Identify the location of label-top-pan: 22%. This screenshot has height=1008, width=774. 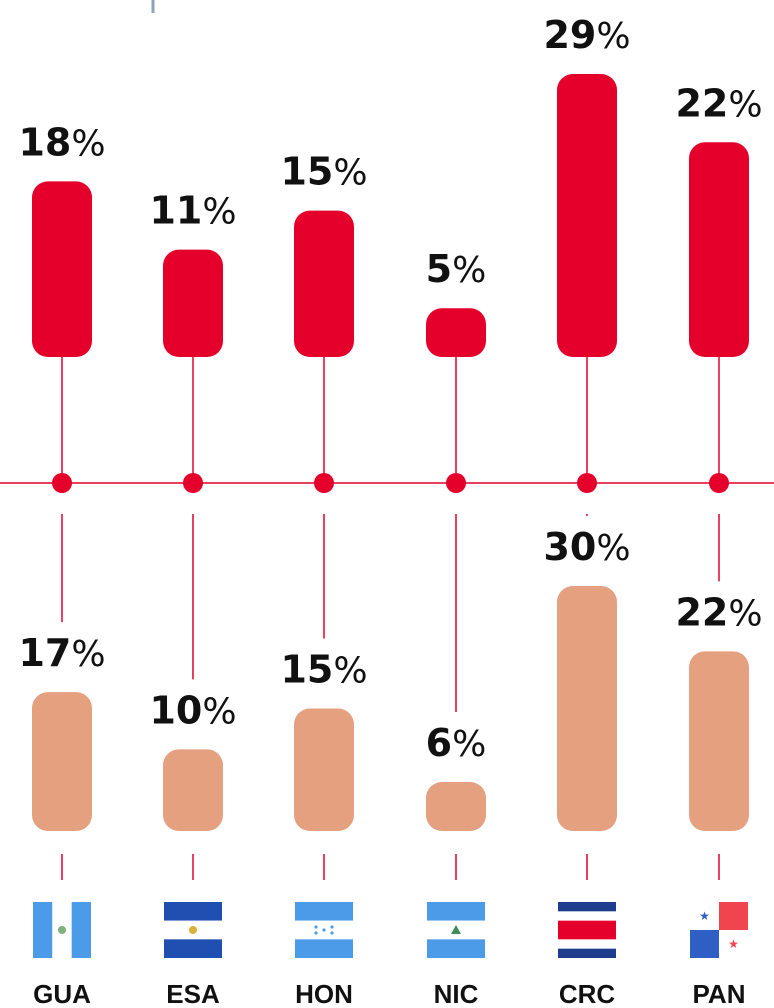
(718, 103).